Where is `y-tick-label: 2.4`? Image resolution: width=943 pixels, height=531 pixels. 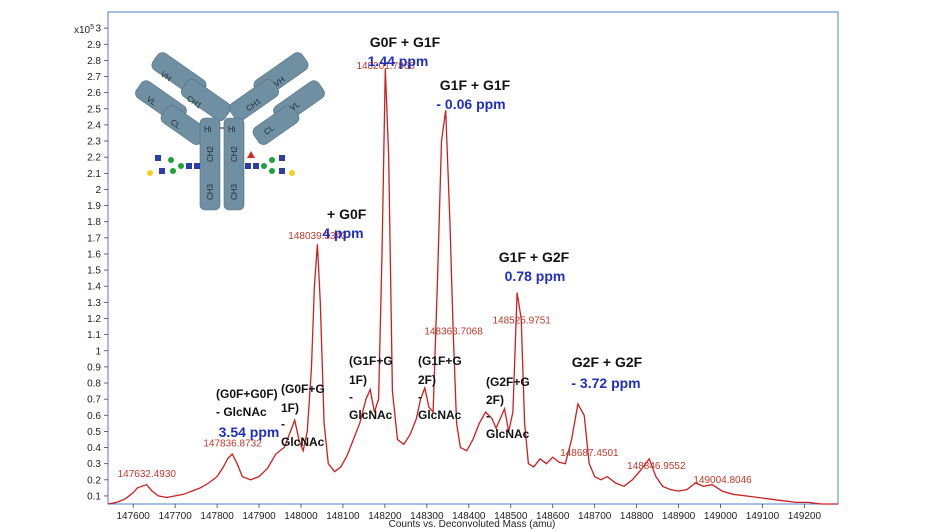 y-tick-label: 2.4 is located at coordinates (94, 125).